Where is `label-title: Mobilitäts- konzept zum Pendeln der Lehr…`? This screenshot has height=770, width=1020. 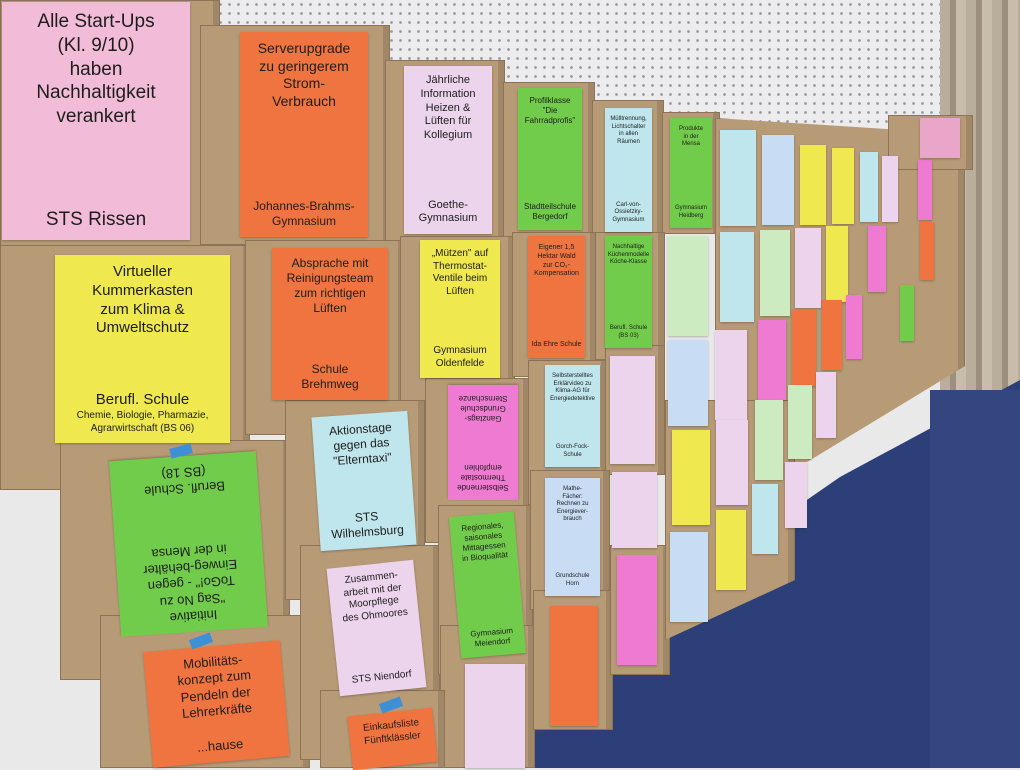
label-title: Mobilitäts- konzept zum Pendeln der Lehr… is located at coordinates (214, 686).